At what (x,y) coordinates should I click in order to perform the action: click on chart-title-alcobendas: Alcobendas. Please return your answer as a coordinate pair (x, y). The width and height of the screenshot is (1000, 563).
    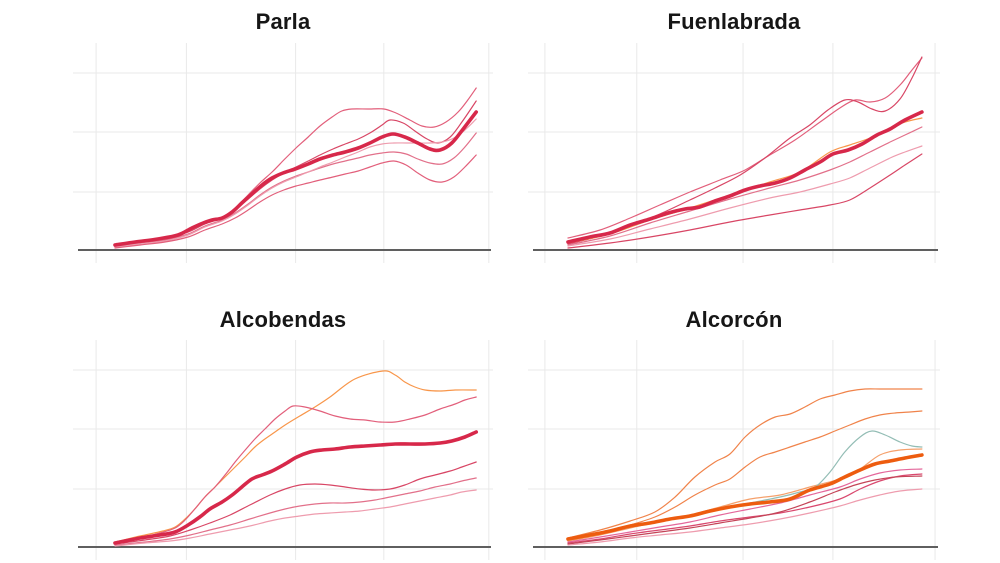
    Looking at the image, I should click on (283, 319).